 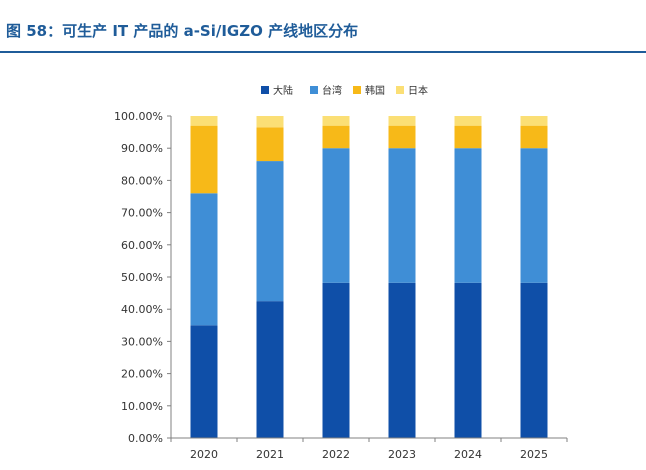 What do you see at coordinates (142, 180) in the screenshot?
I see `y-tick-label: 80.00%` at bounding box center [142, 180].